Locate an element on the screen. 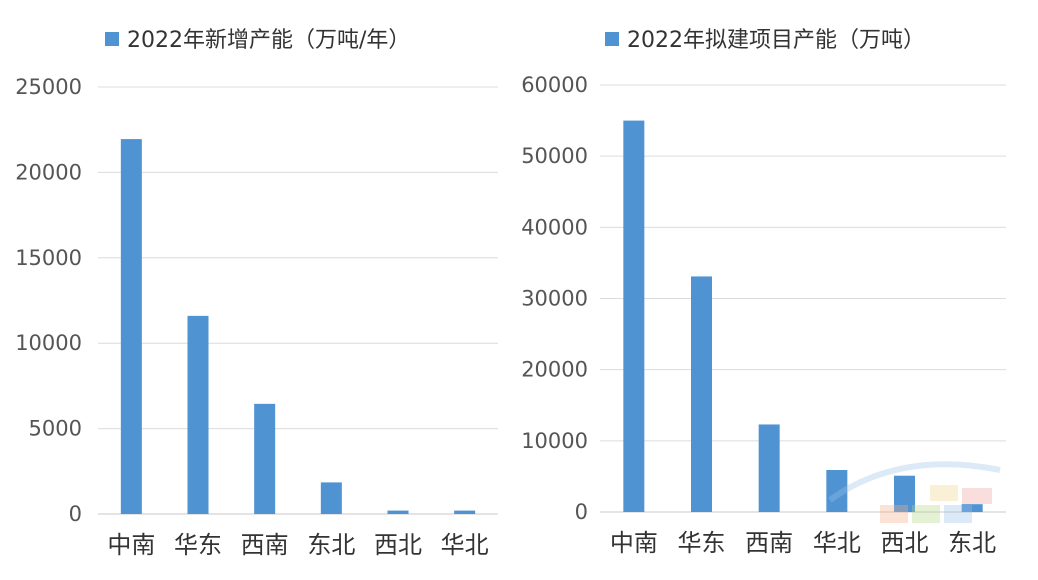  legend-label-left: 2022年新增产能（万吨/年） is located at coordinates (268, 40).